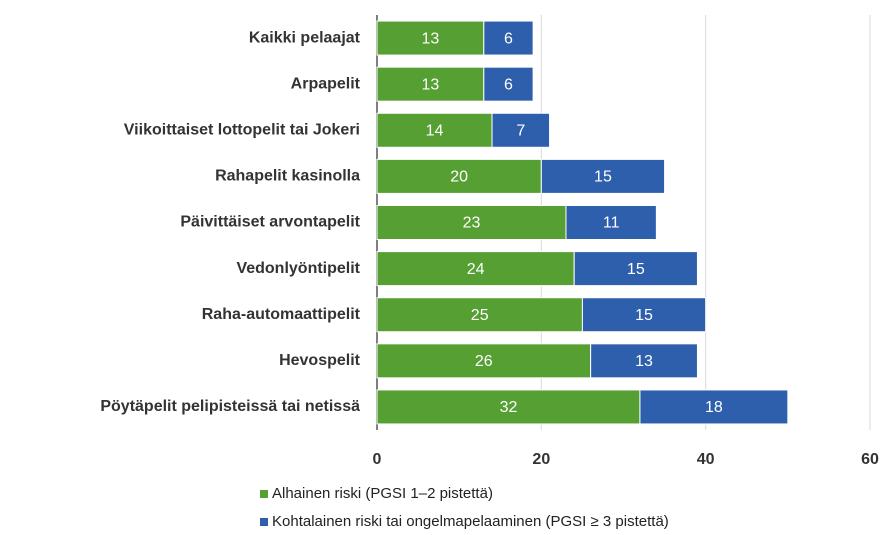 The image size is (894, 535). I want to click on value-label: 25, so click(480, 315).